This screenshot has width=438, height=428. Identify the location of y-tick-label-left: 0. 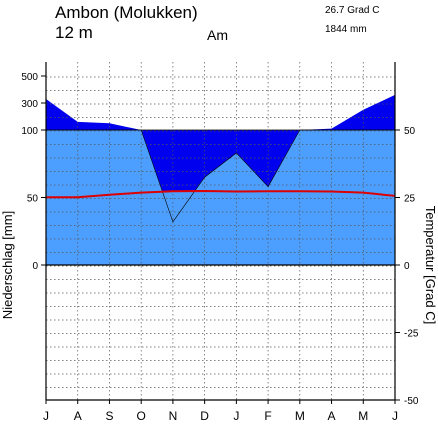
(35, 266).